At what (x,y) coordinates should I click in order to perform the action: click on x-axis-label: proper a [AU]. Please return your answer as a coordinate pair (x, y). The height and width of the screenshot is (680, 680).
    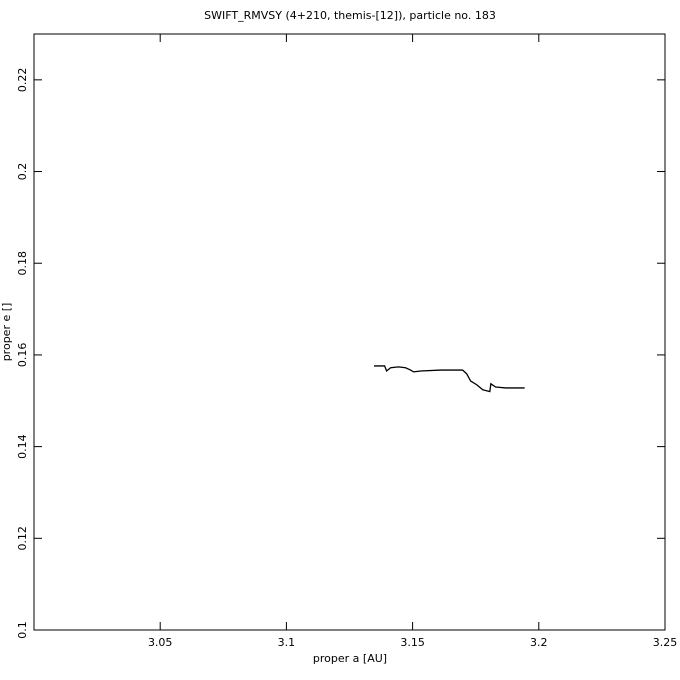
    Looking at the image, I should click on (350, 658).